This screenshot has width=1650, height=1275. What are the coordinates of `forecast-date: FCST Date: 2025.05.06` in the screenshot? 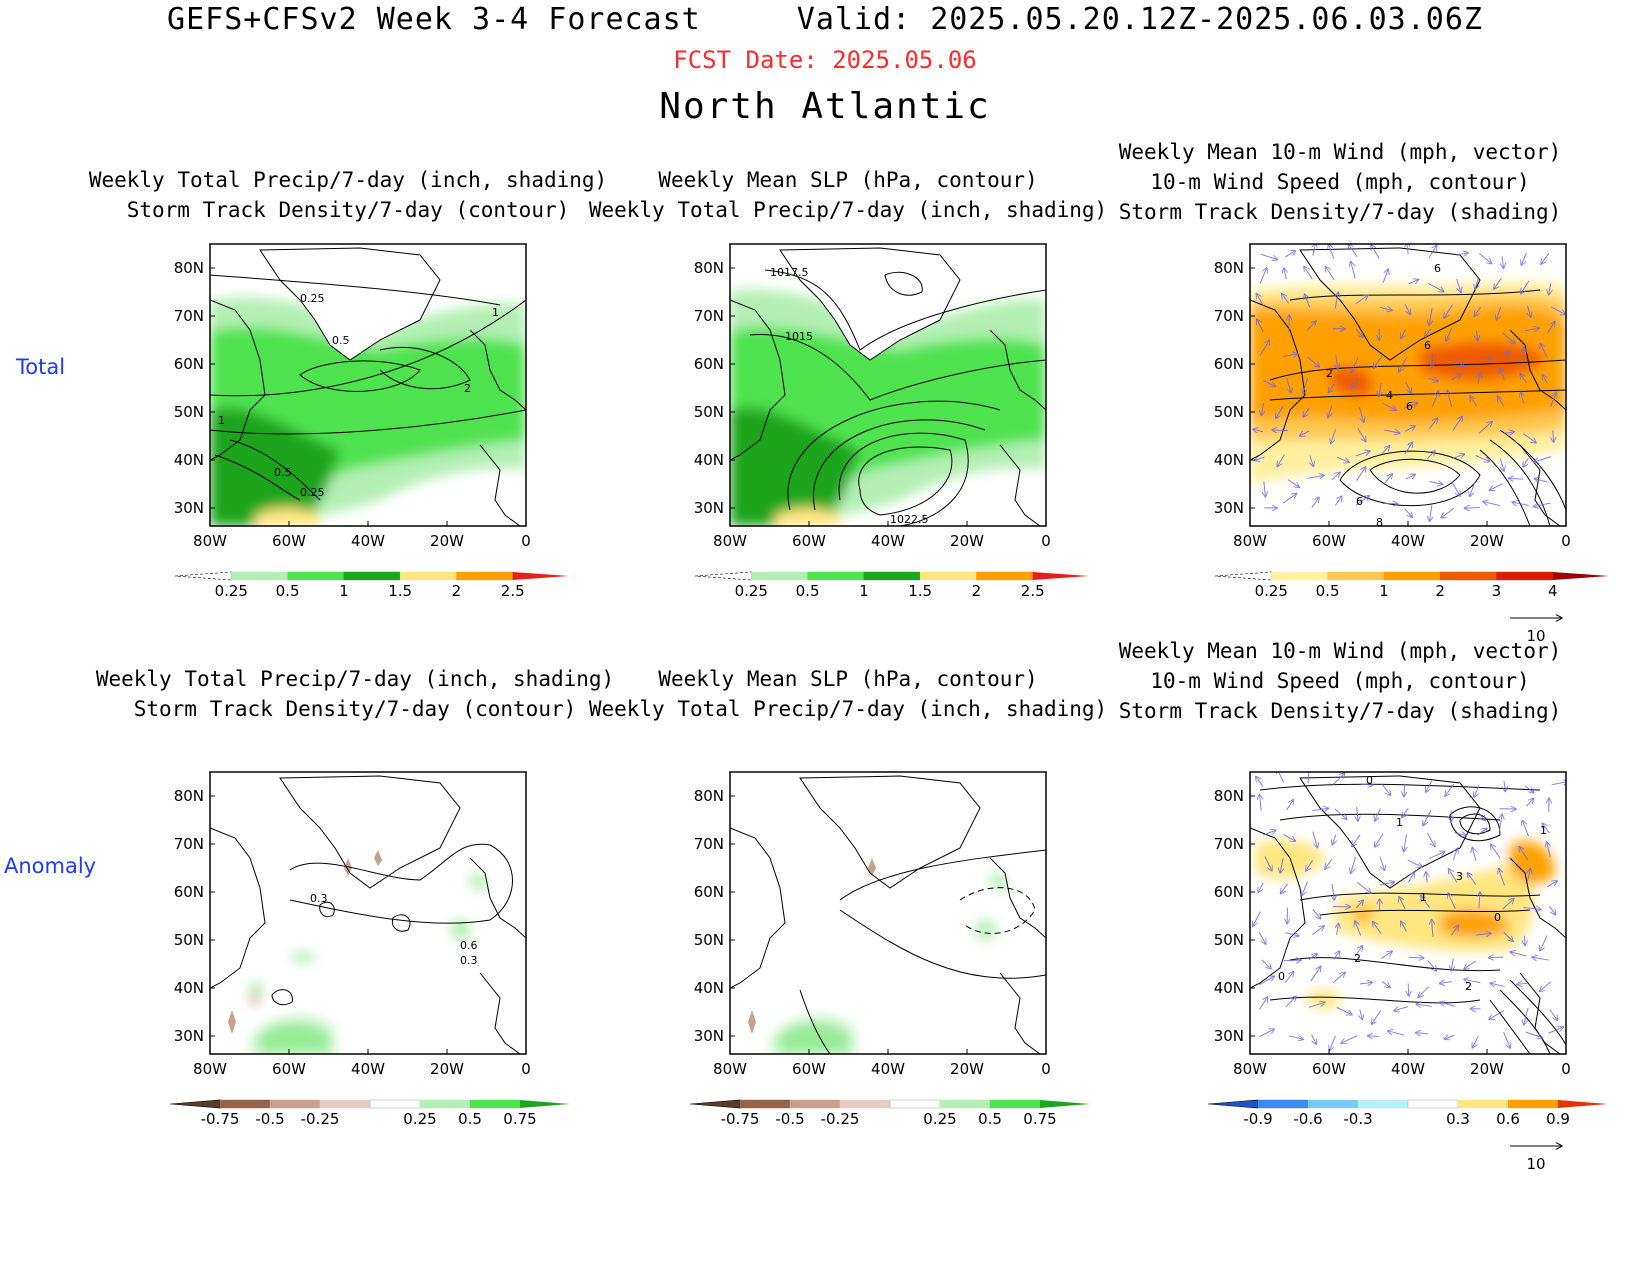 It's located at (825, 60).